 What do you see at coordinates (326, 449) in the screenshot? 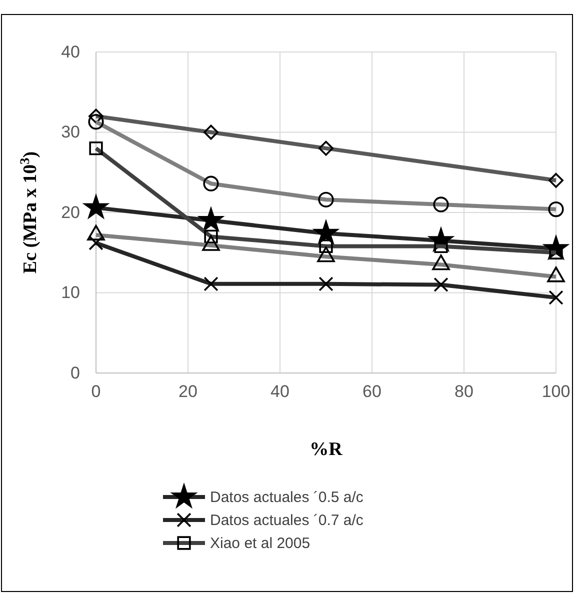
I see `x-axis-title: %R` at bounding box center [326, 449].